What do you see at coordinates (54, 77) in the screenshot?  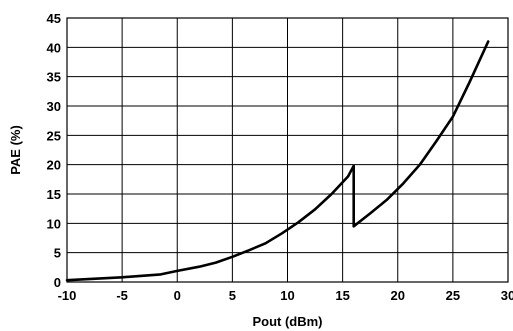 I see `y-tick-label: 35` at bounding box center [54, 77].